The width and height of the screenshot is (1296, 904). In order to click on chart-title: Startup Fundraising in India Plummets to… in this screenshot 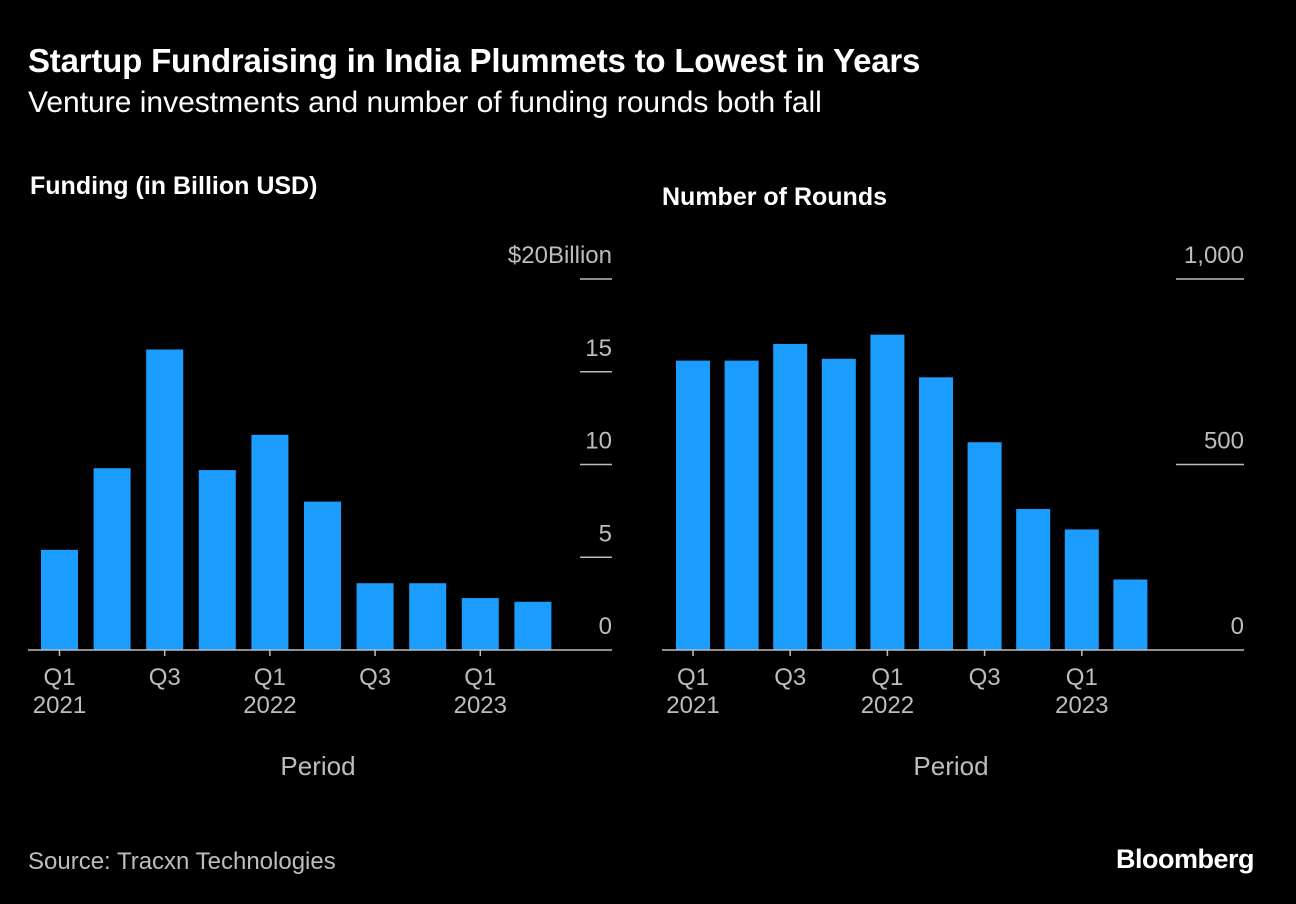, I will do `click(474, 60)`.